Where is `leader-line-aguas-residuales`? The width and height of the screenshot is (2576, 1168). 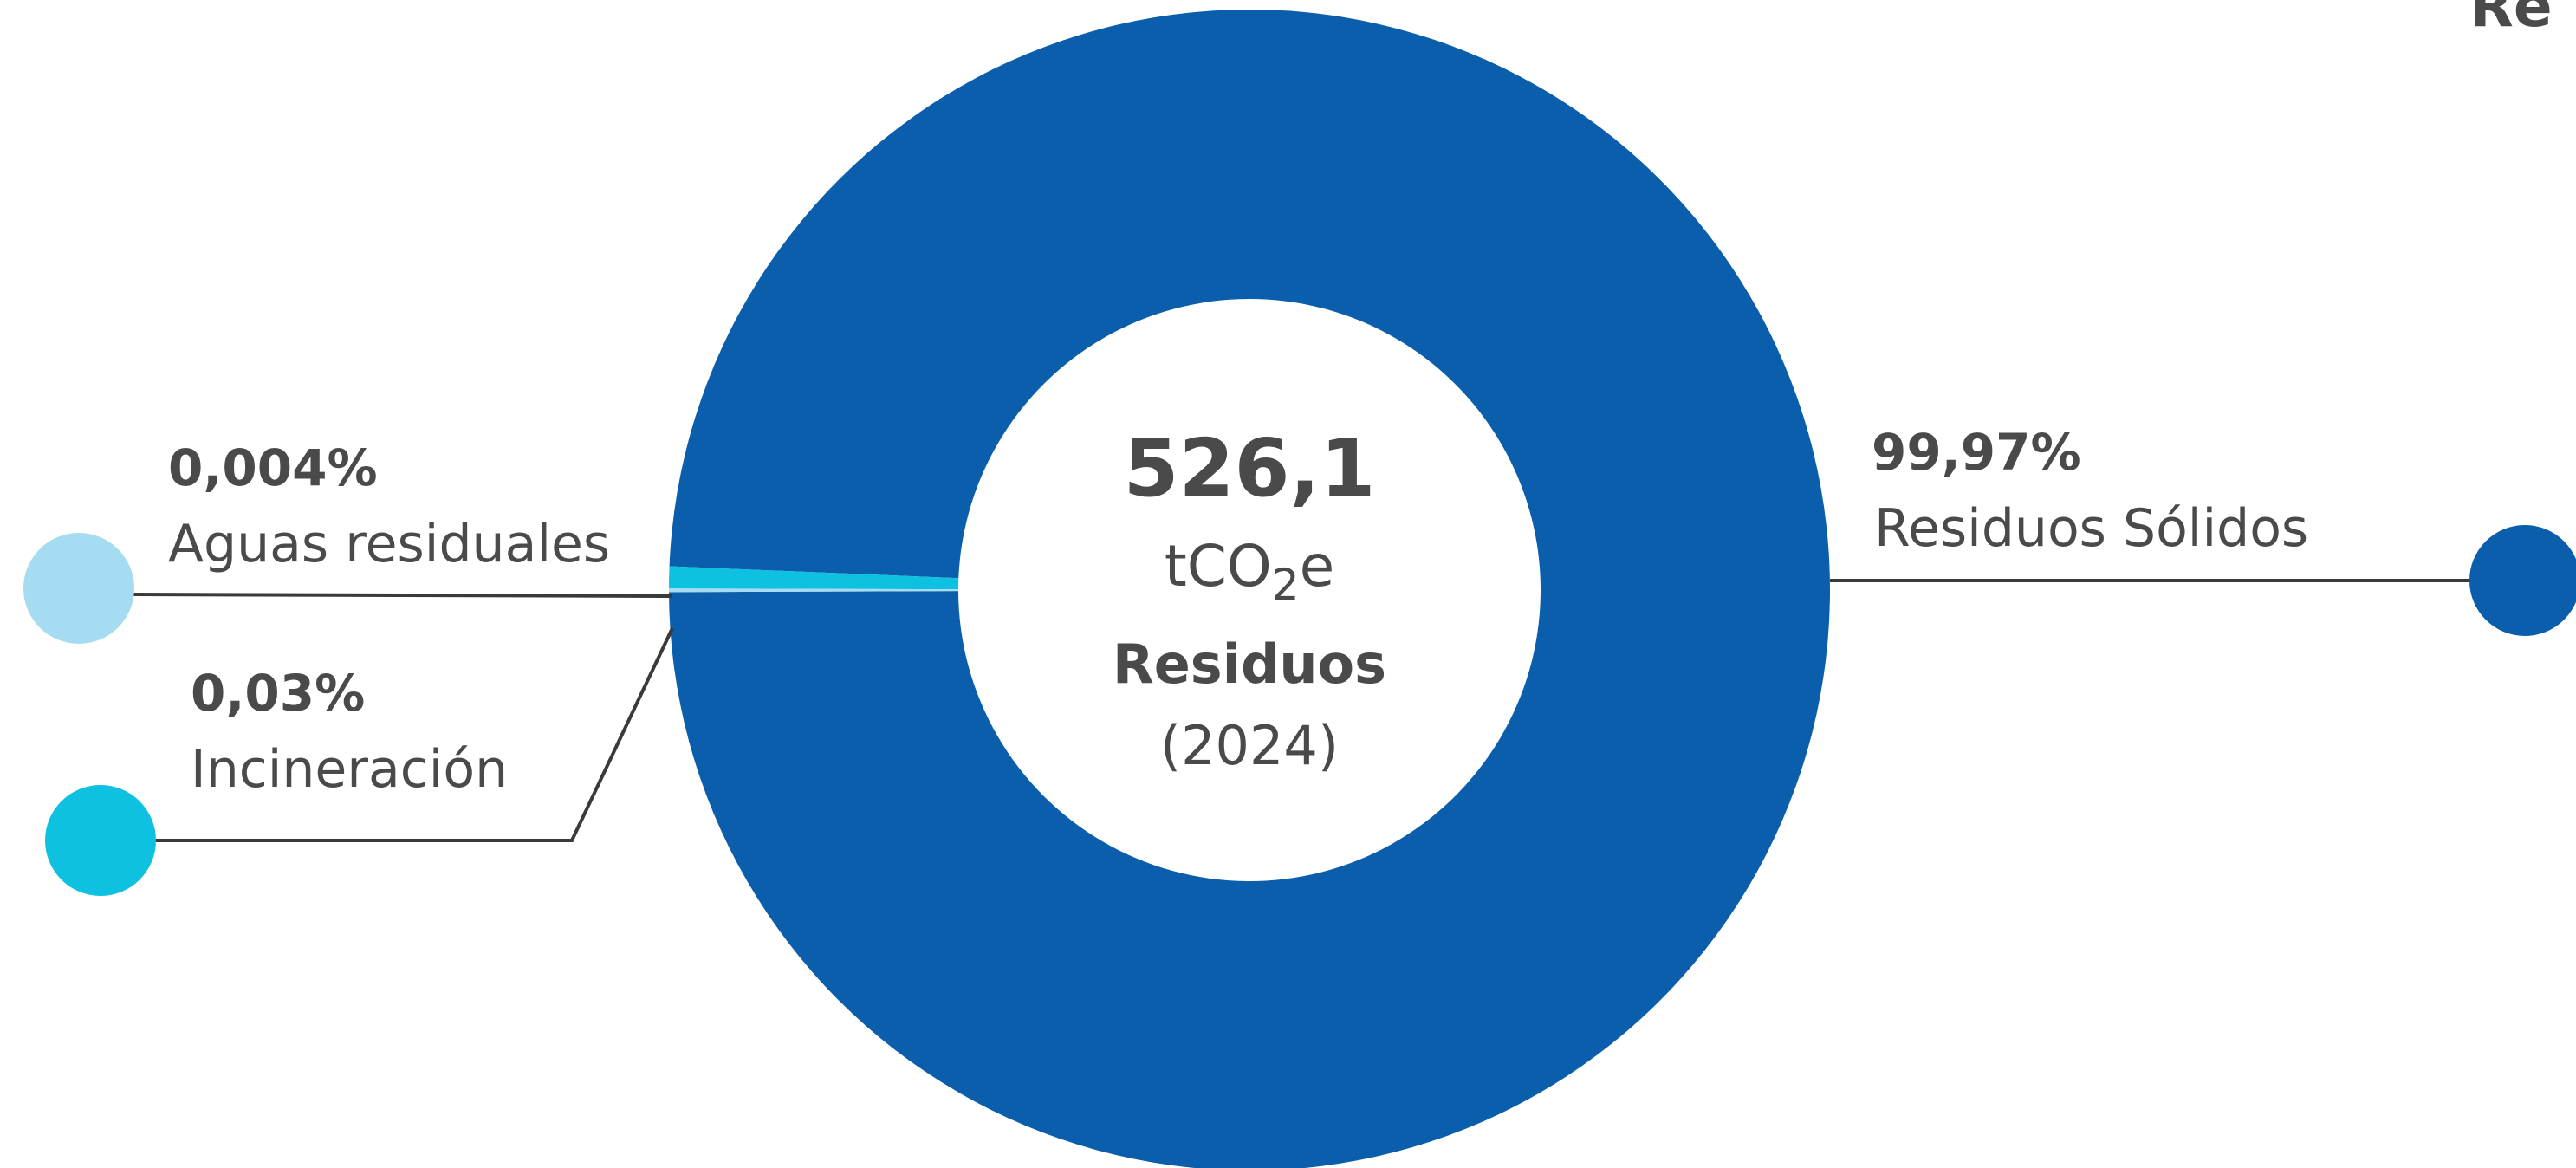 leader-line-aguas-residuales is located at coordinates (403, 595).